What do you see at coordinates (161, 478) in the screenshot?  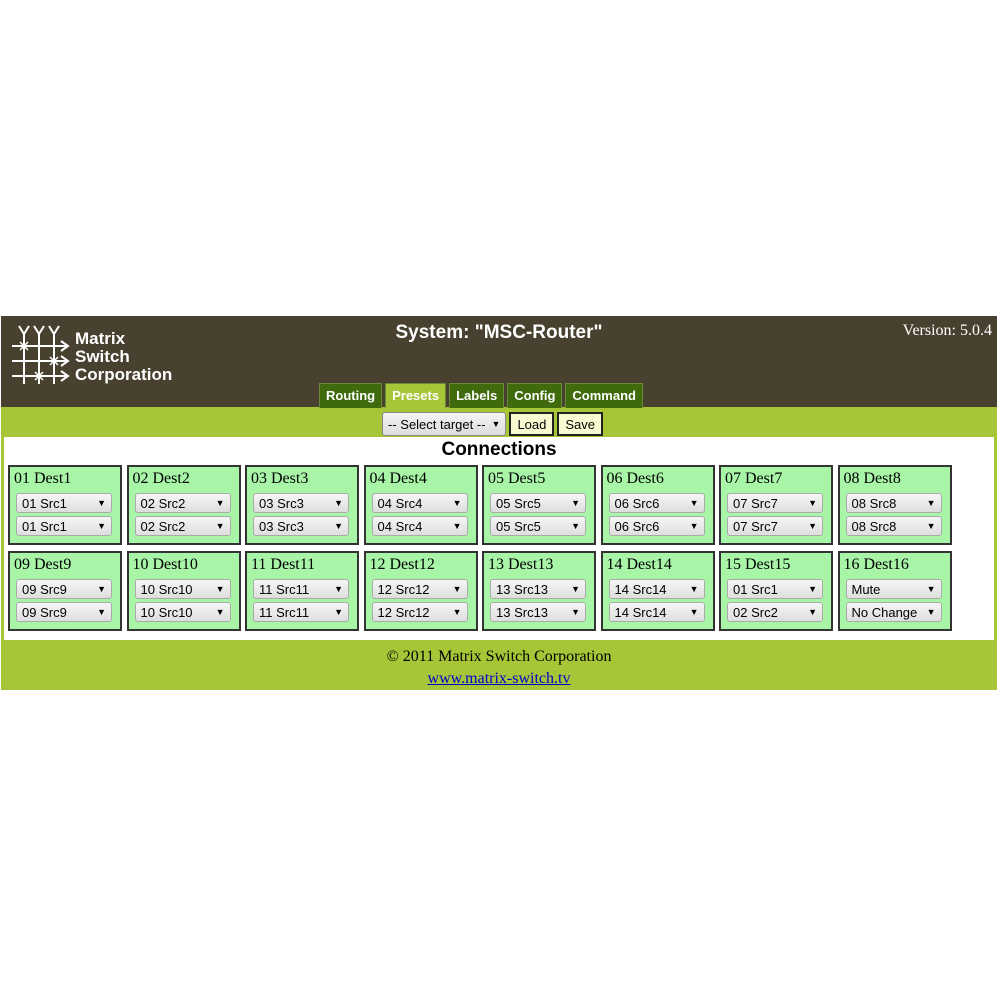 I see `destination-name: 02 Dest2` at bounding box center [161, 478].